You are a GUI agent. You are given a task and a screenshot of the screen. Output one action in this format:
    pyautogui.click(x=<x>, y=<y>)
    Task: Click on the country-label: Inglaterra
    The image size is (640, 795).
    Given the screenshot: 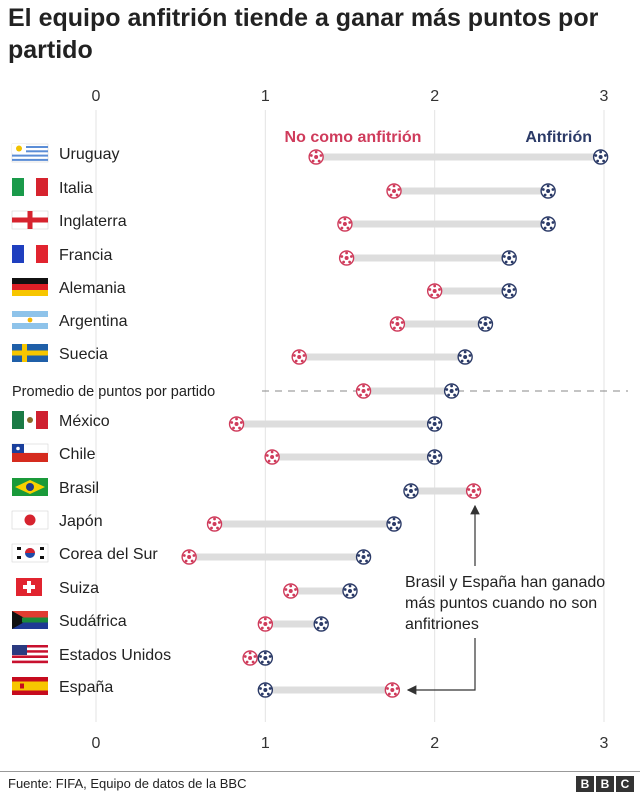 What is the action you would take?
    pyautogui.click(x=93, y=221)
    